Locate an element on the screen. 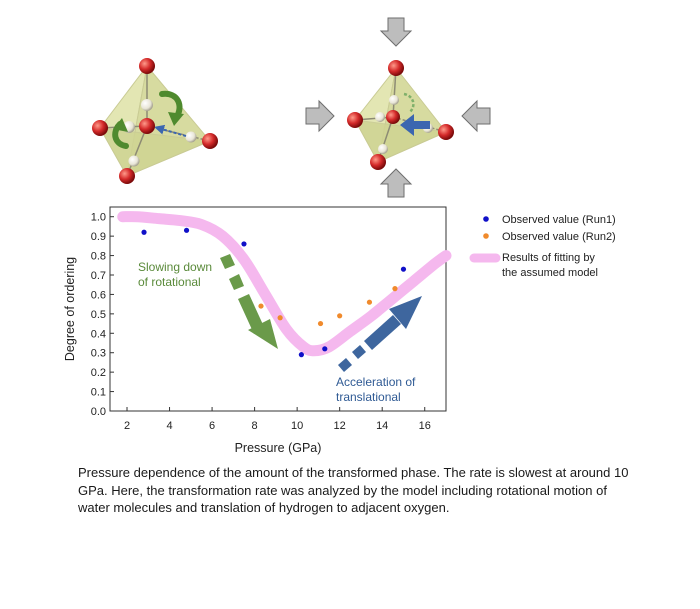 The width and height of the screenshot is (700, 609). legend-label-fit-line2: the assumed model is located at coordinates (550, 273).